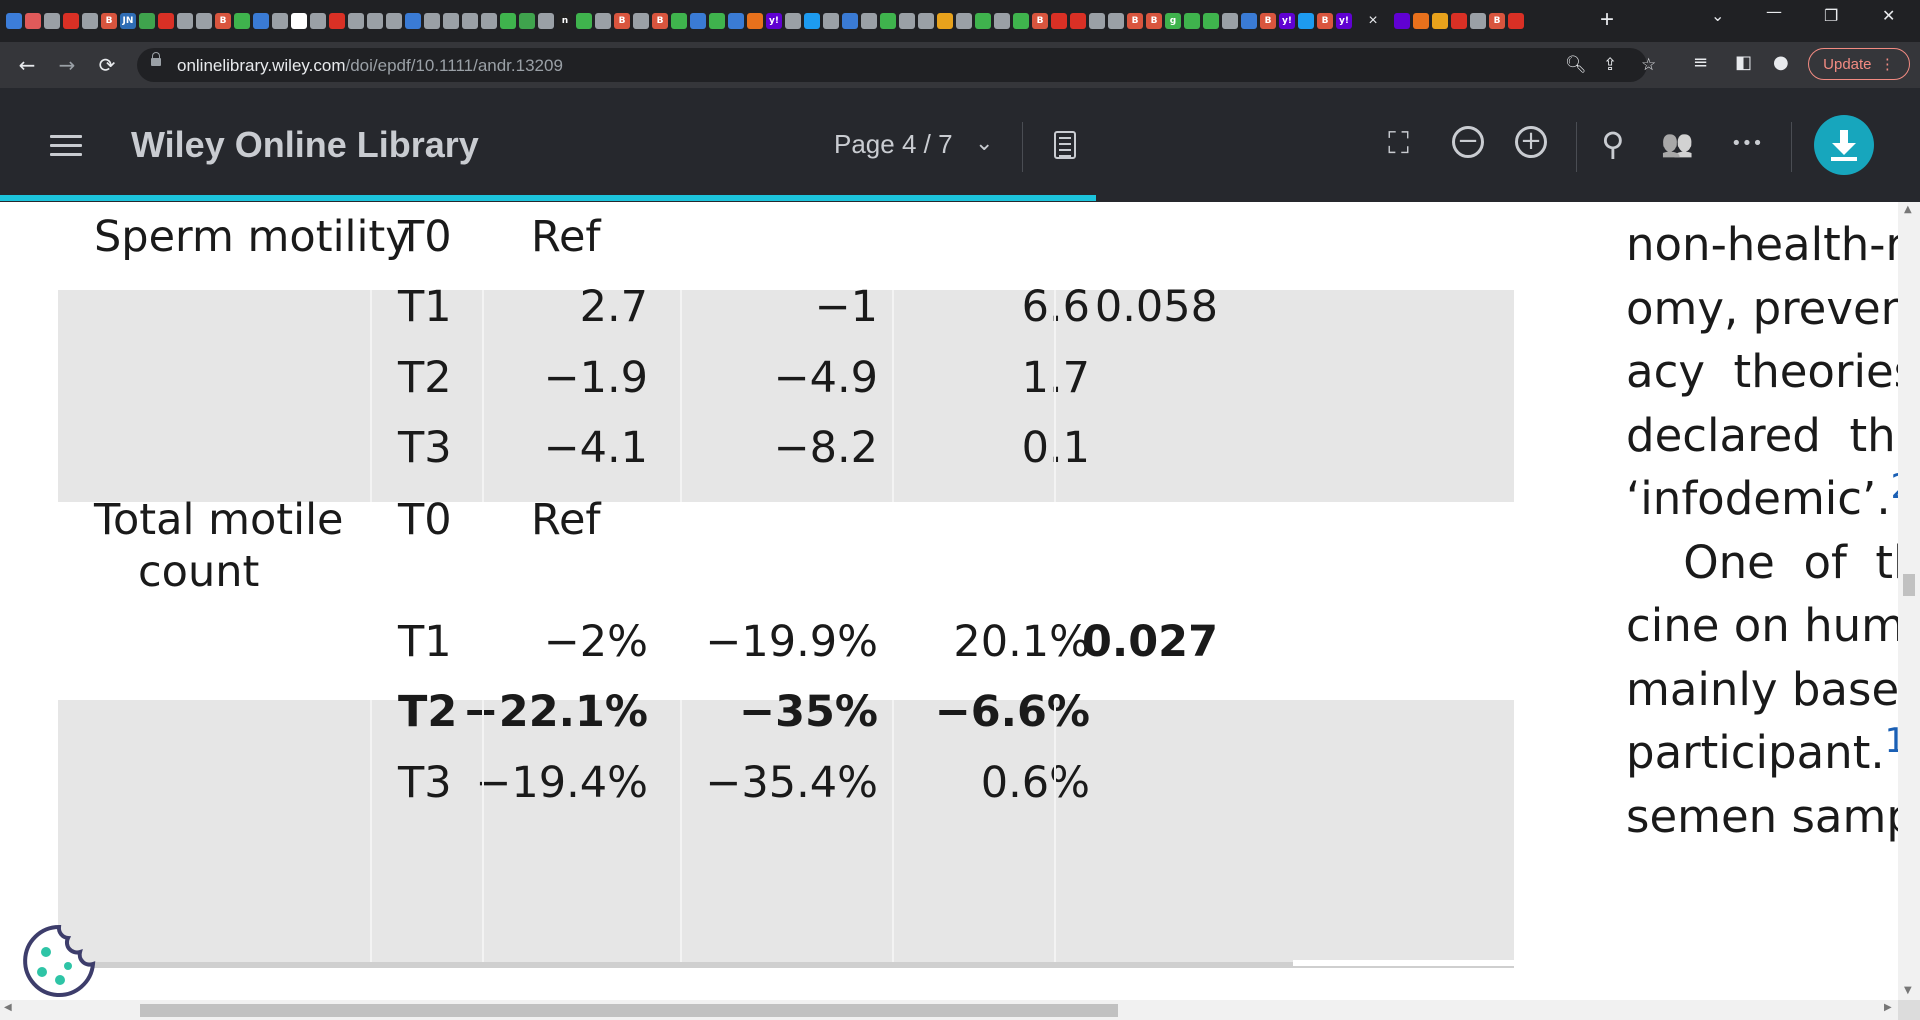 The height and width of the screenshot is (1020, 1920). Describe the element at coordinates (1894, 487) in the screenshot. I see `citation-link: 23` at that location.